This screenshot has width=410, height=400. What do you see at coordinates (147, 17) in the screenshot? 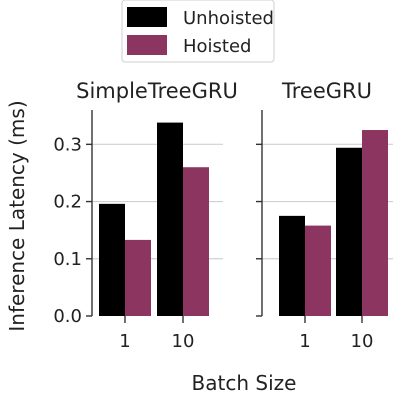
I see `legend-swatch-unhoisted` at bounding box center [147, 17].